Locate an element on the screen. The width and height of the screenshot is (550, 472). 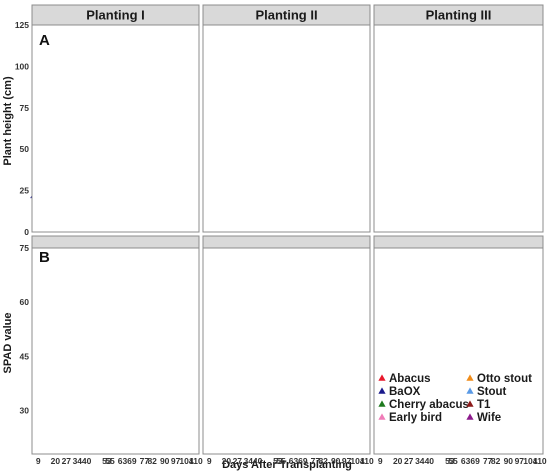
facet-label-planting-i: Planting I is located at coordinates (115, 15).